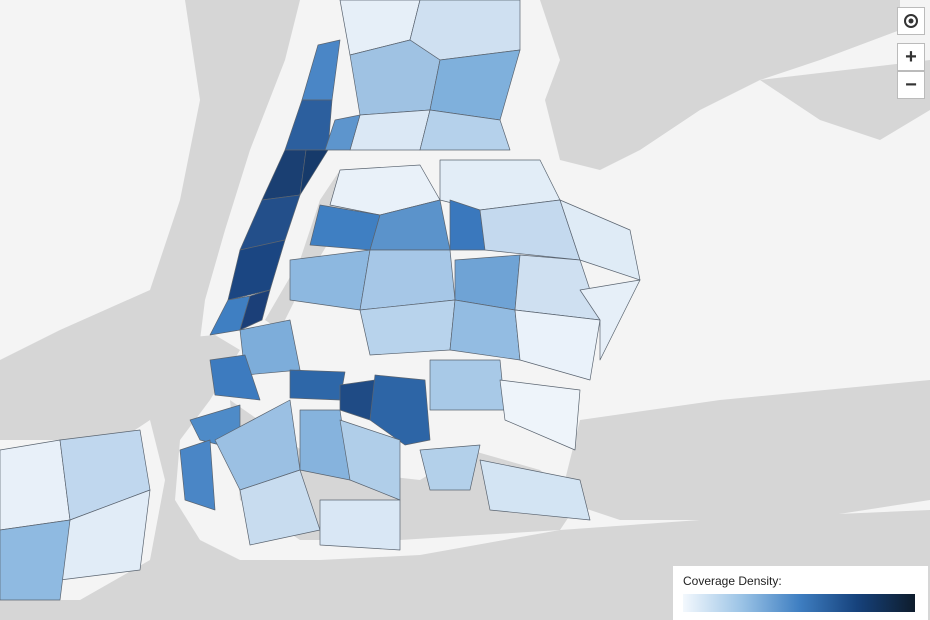 The image size is (930, 620). I want to click on legend: Coverage Density:, so click(800, 593).